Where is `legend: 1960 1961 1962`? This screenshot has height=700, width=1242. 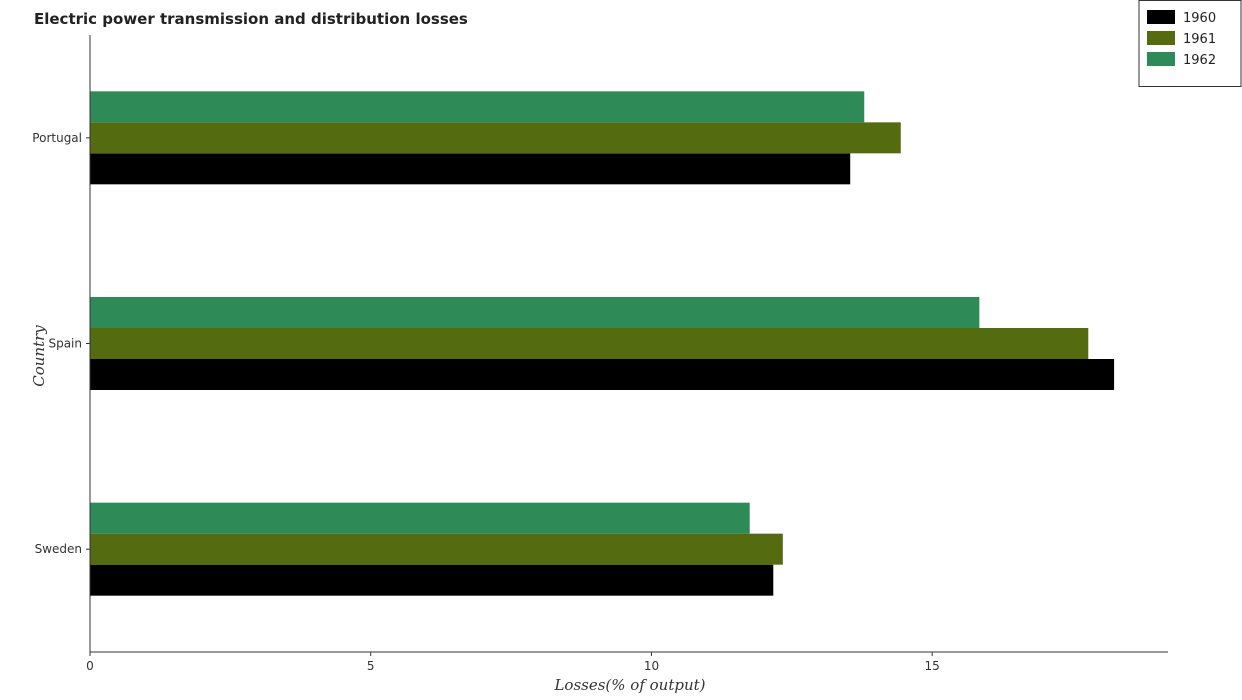 legend: 1960 1961 1962 is located at coordinates (1190, 43).